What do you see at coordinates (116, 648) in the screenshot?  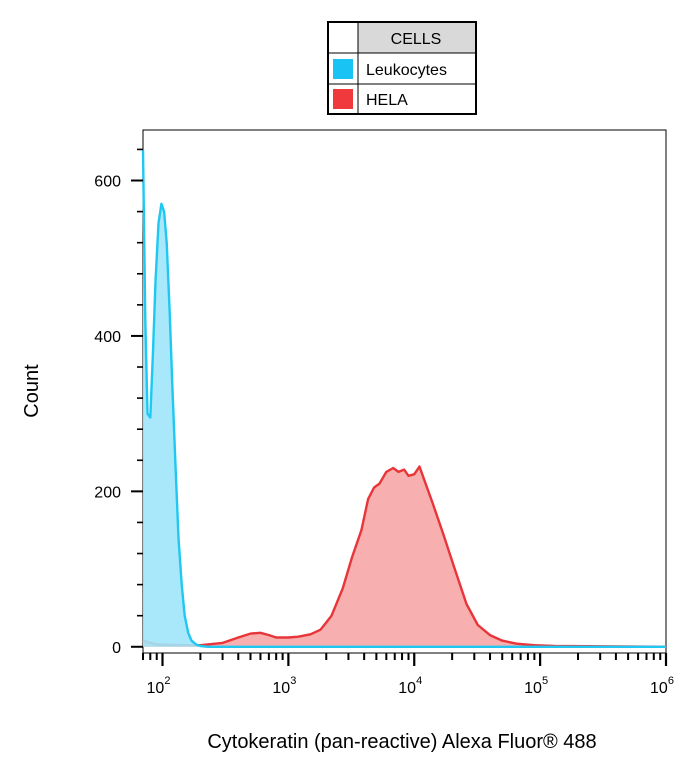 I see `y-tick-label: 0` at bounding box center [116, 648].